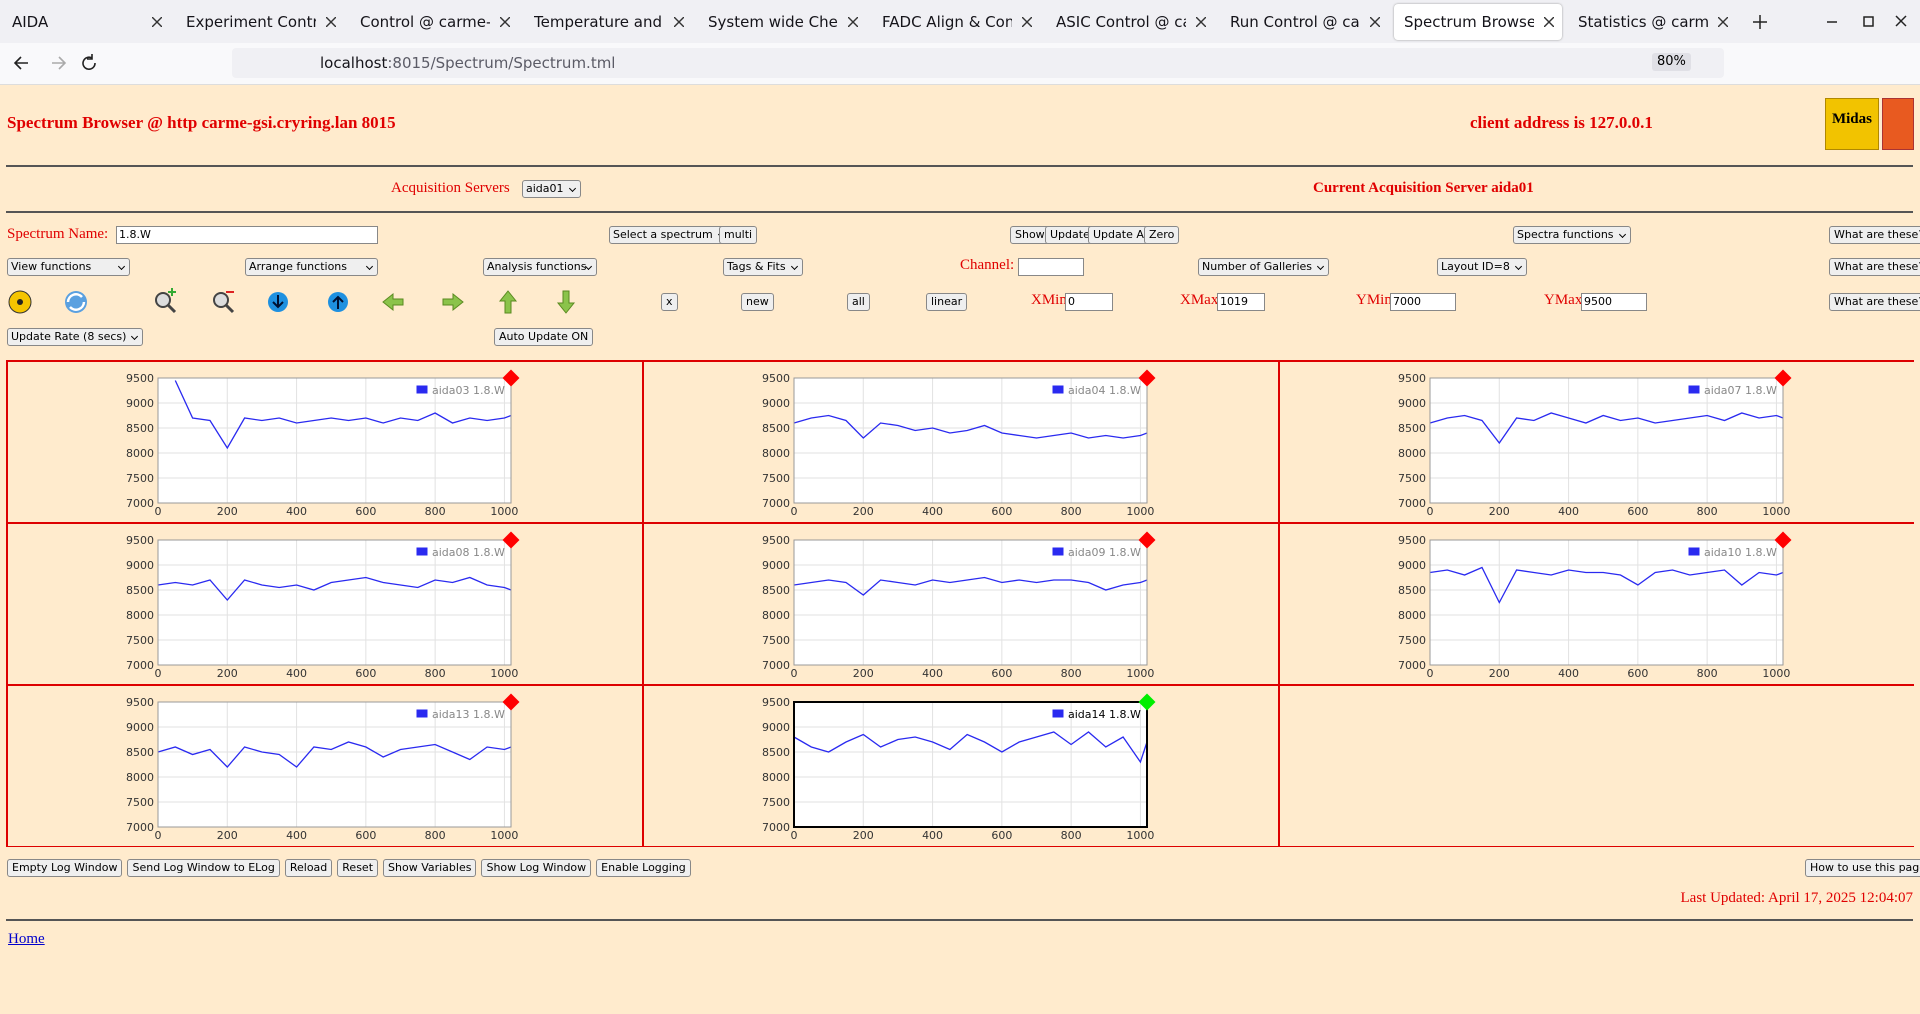 This screenshot has width=1920, height=1014. Describe the element at coordinates (738, 235) in the screenshot. I see `multi-button: multi` at that location.